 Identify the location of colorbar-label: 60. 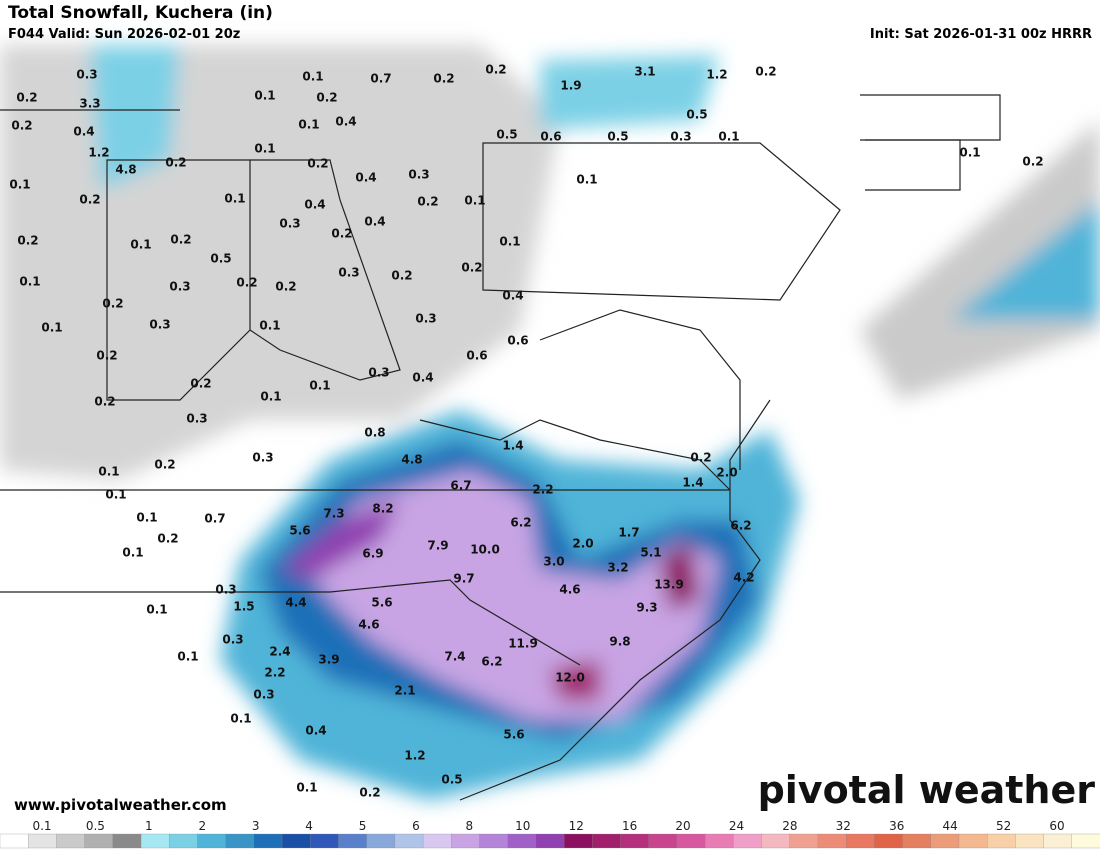
(1056, 826).